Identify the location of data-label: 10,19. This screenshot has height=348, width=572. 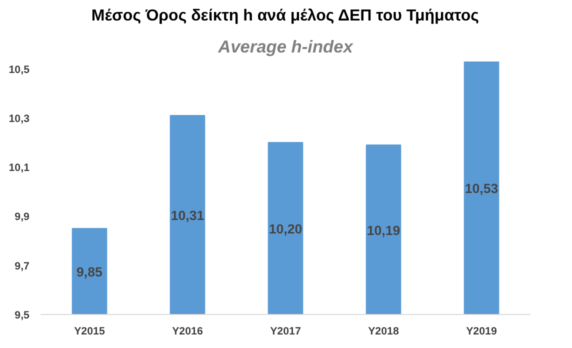
(383, 230).